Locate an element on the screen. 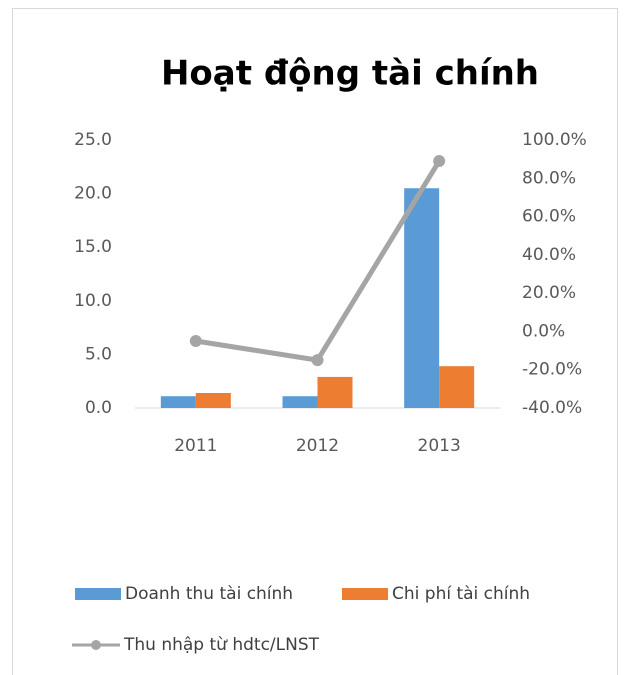 The width and height of the screenshot is (629, 675). legend-marker is located at coordinates (96, 645).